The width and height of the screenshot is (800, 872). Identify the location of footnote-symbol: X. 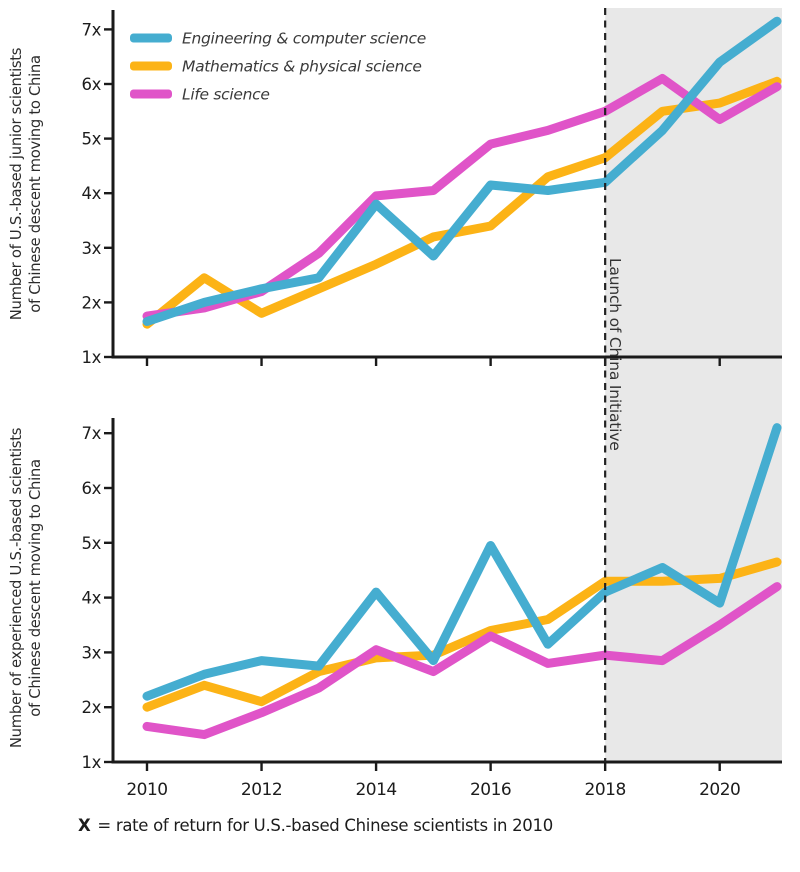
(84, 825).